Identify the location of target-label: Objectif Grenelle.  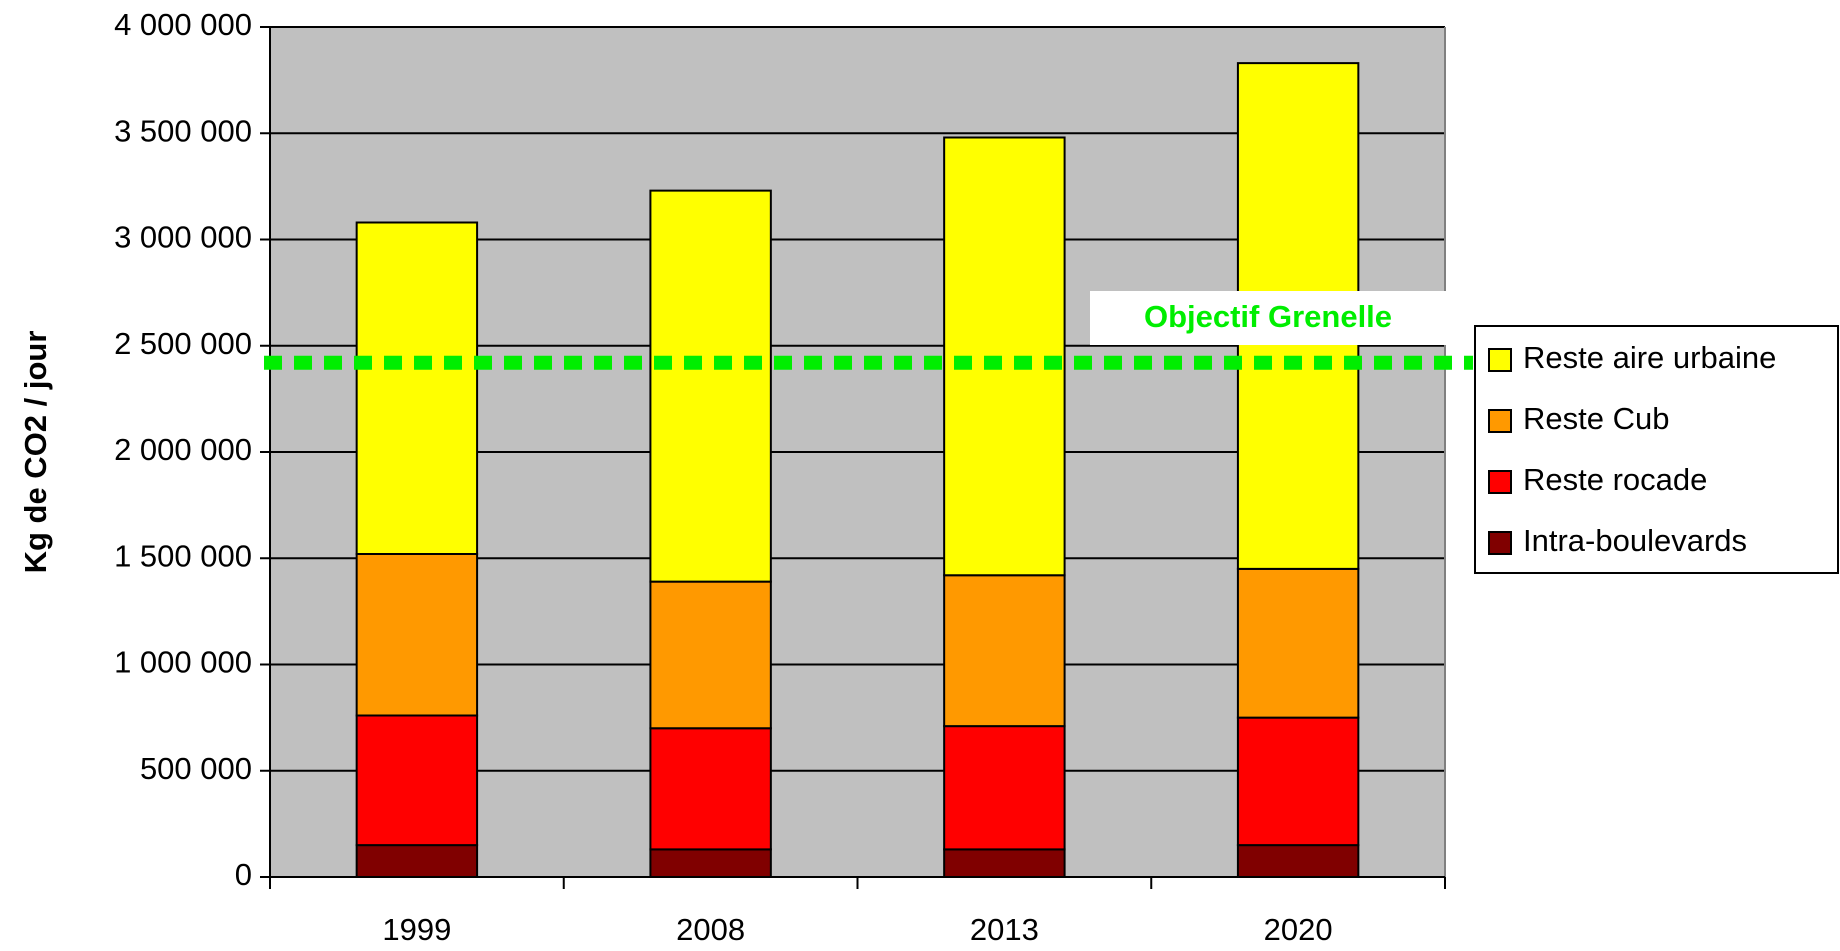
(1268, 316).